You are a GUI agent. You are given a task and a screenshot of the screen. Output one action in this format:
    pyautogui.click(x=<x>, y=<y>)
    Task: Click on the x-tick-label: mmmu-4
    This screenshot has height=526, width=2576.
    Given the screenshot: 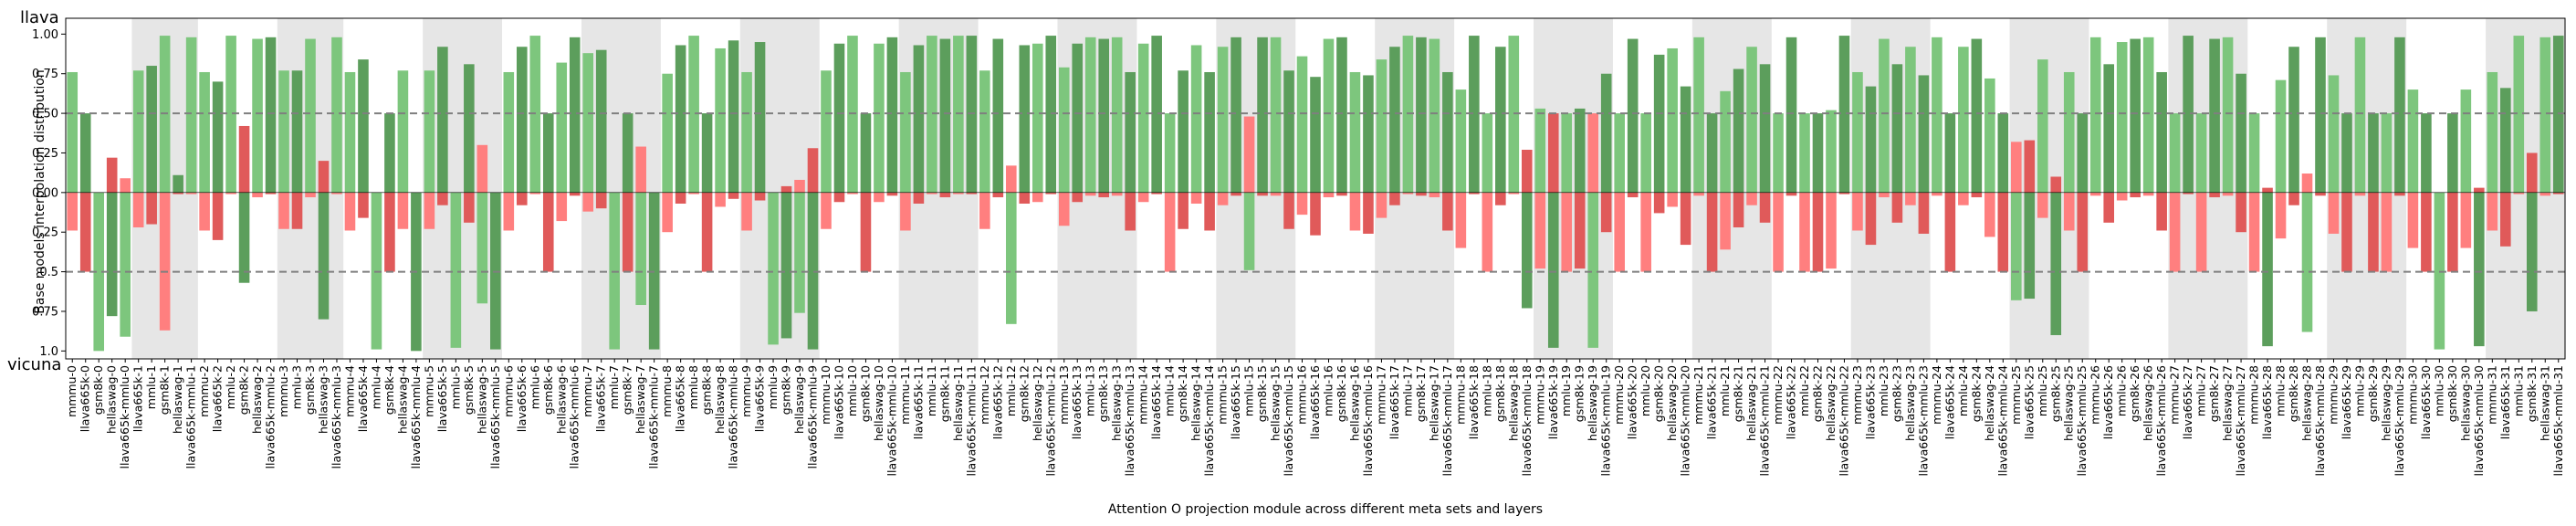 What is the action you would take?
    pyautogui.click(x=349, y=391)
    